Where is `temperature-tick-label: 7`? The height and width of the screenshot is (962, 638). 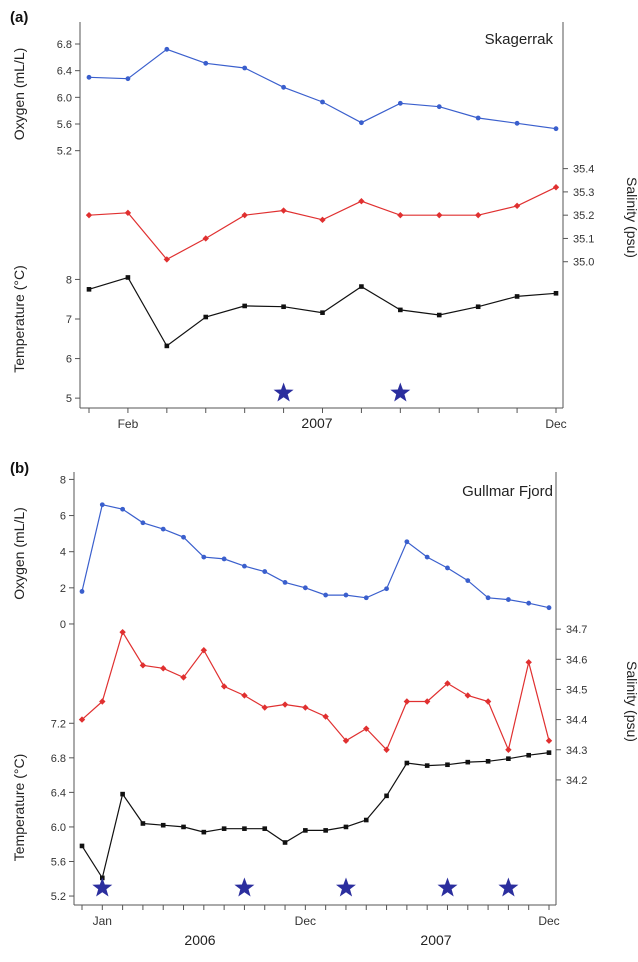 temperature-tick-label: 7 is located at coordinates (69, 320).